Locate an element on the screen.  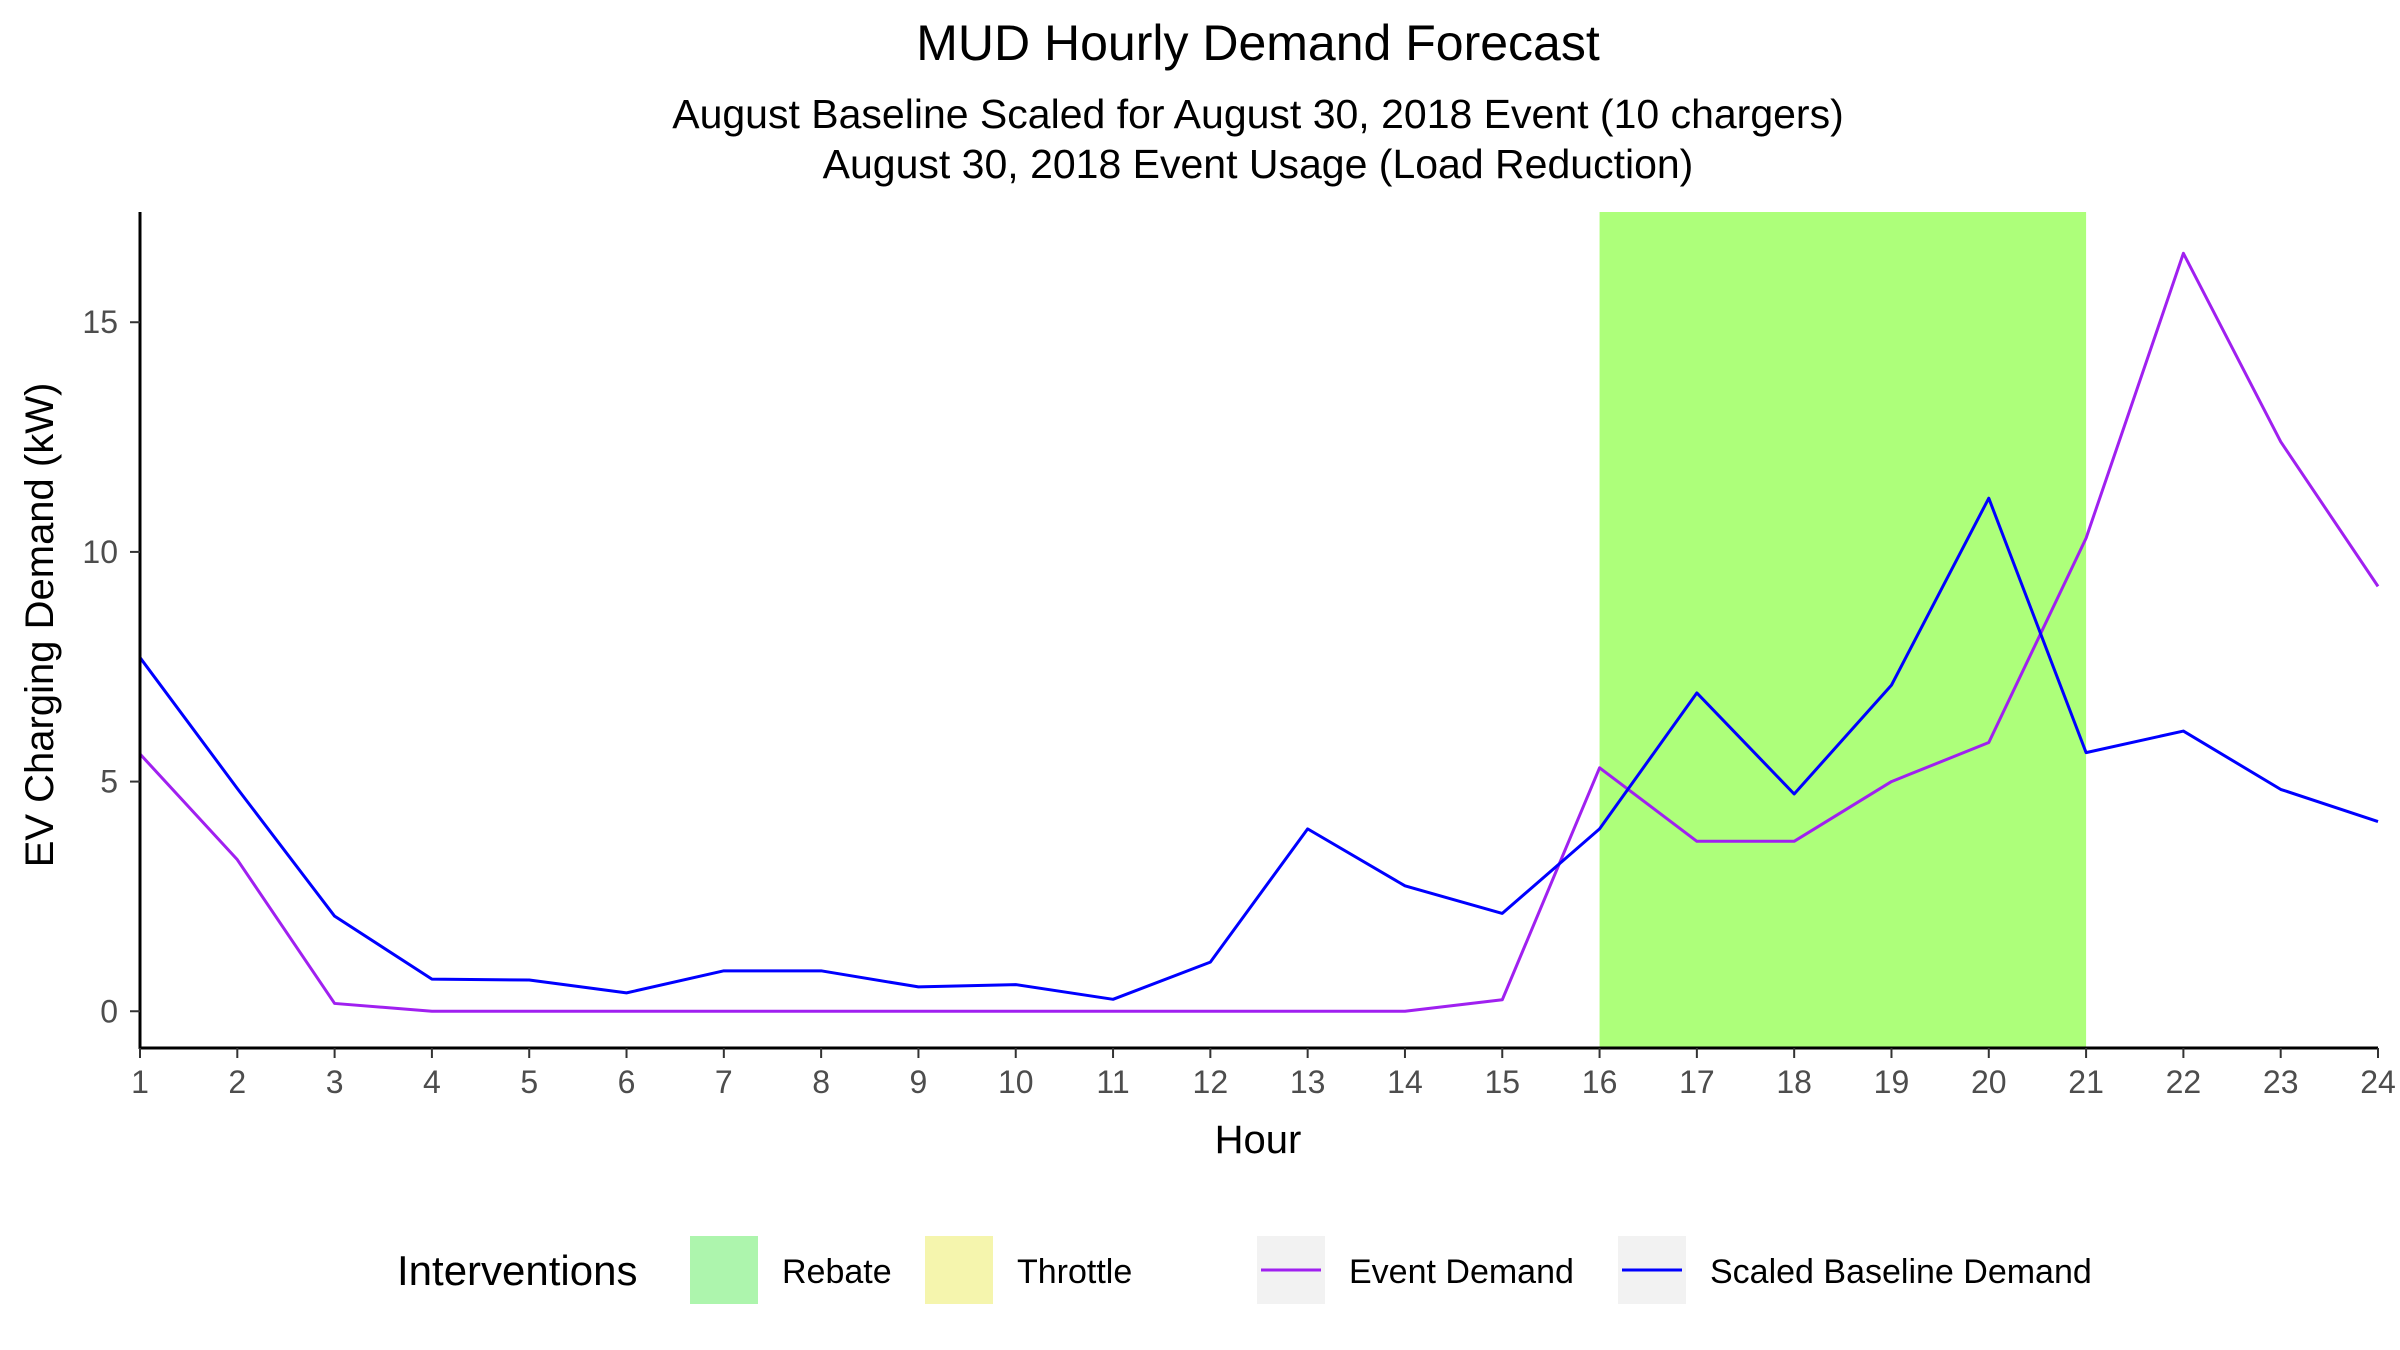
y-axis-ticks: 0 5 10 15 is located at coordinates (111, 666).